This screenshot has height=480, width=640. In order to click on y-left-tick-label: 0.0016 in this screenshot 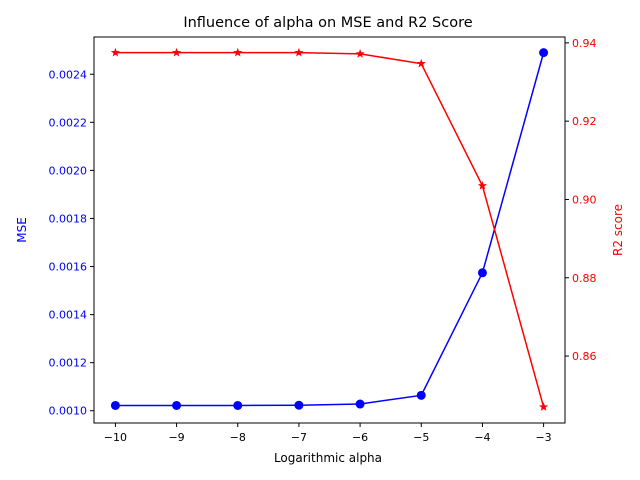, I will do `click(68, 267)`.